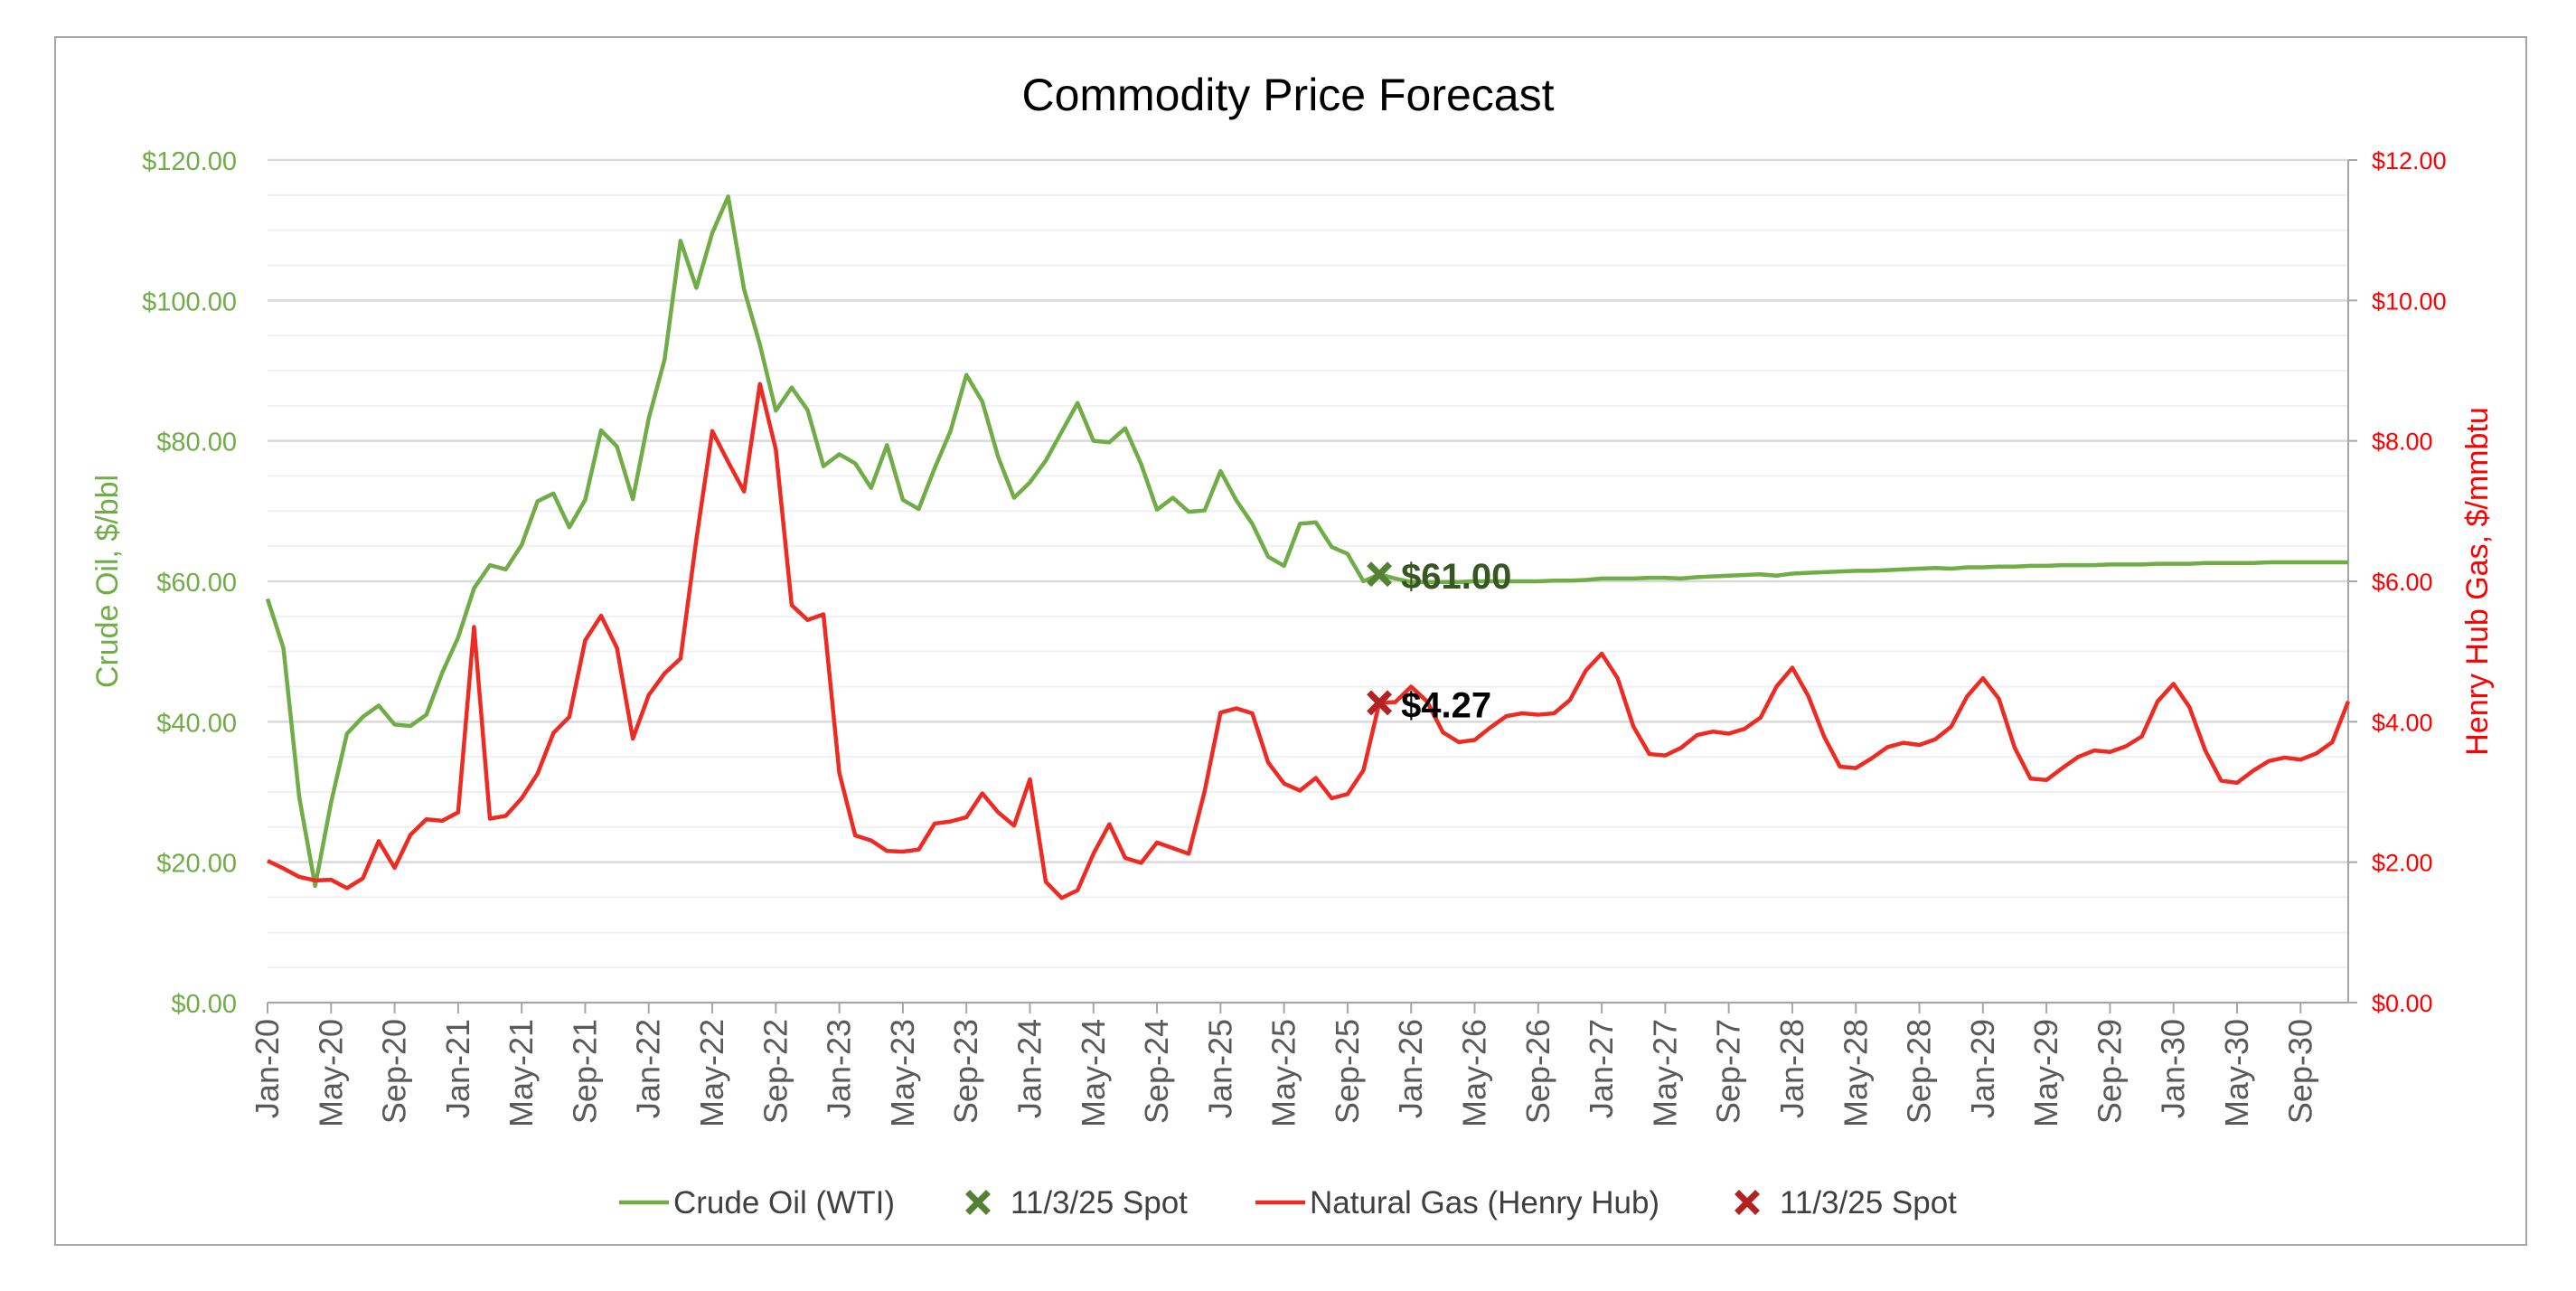  Describe the element at coordinates (1156, 1071) in the screenshot. I see `x-tick-label: Sep-24` at that location.